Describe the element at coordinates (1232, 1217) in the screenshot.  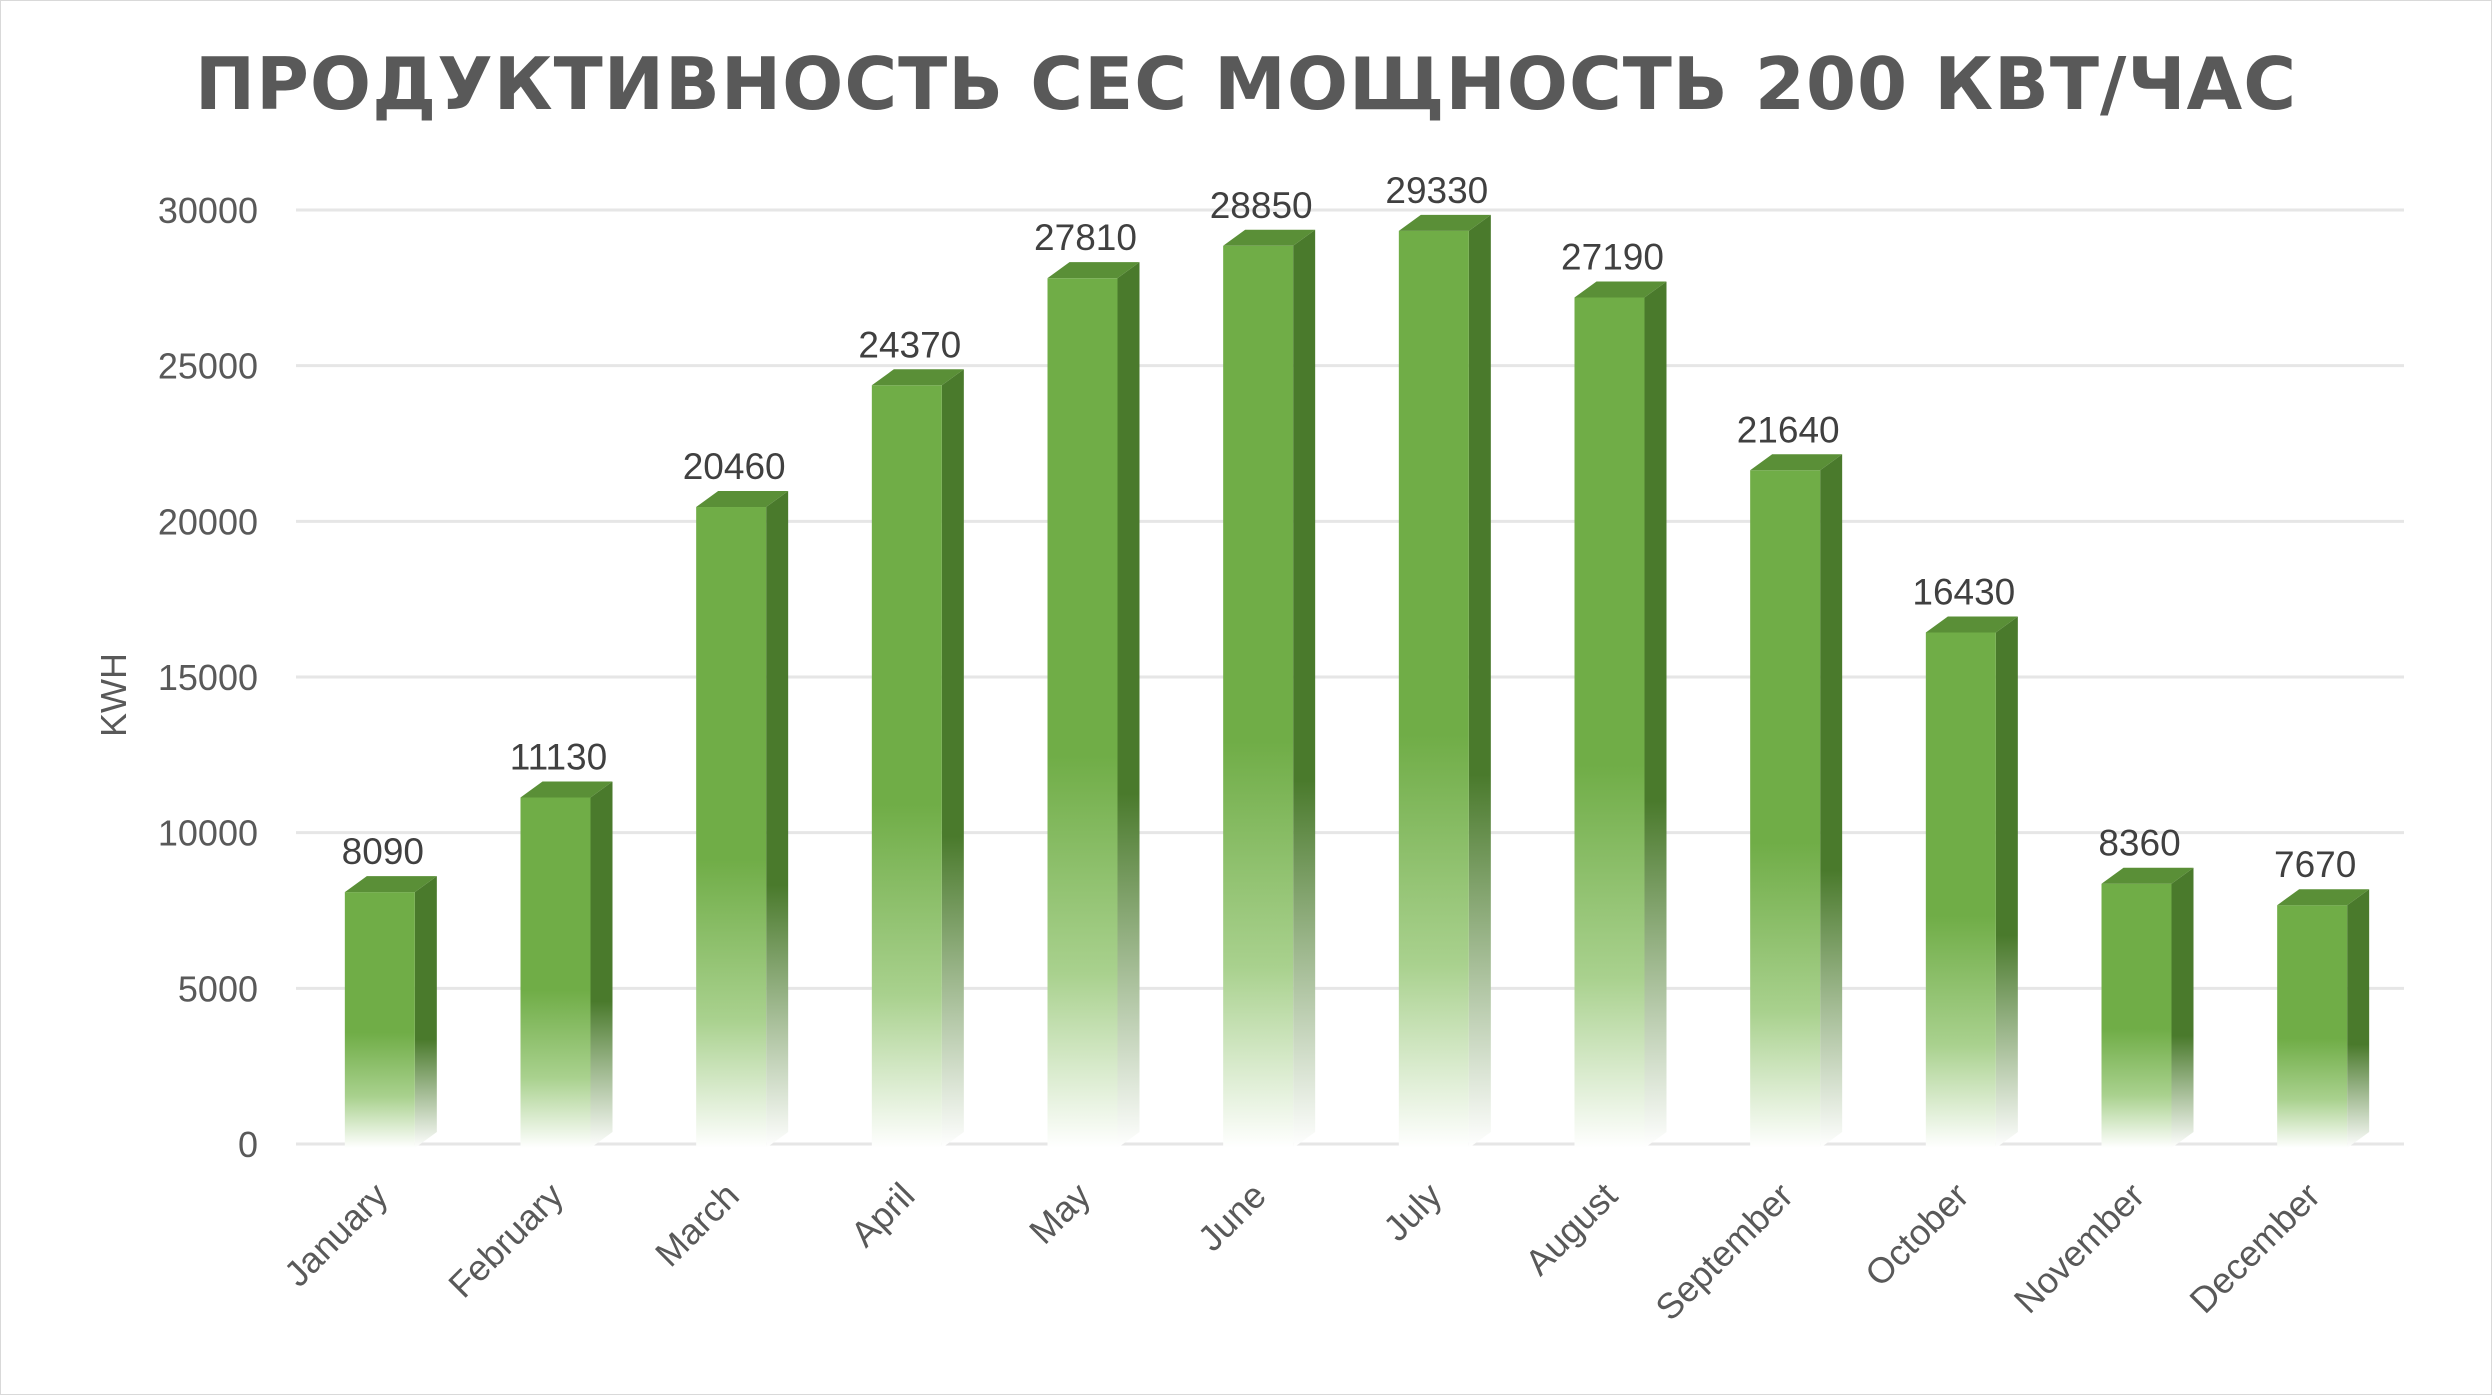
I see `x-tick-label: June` at that location.